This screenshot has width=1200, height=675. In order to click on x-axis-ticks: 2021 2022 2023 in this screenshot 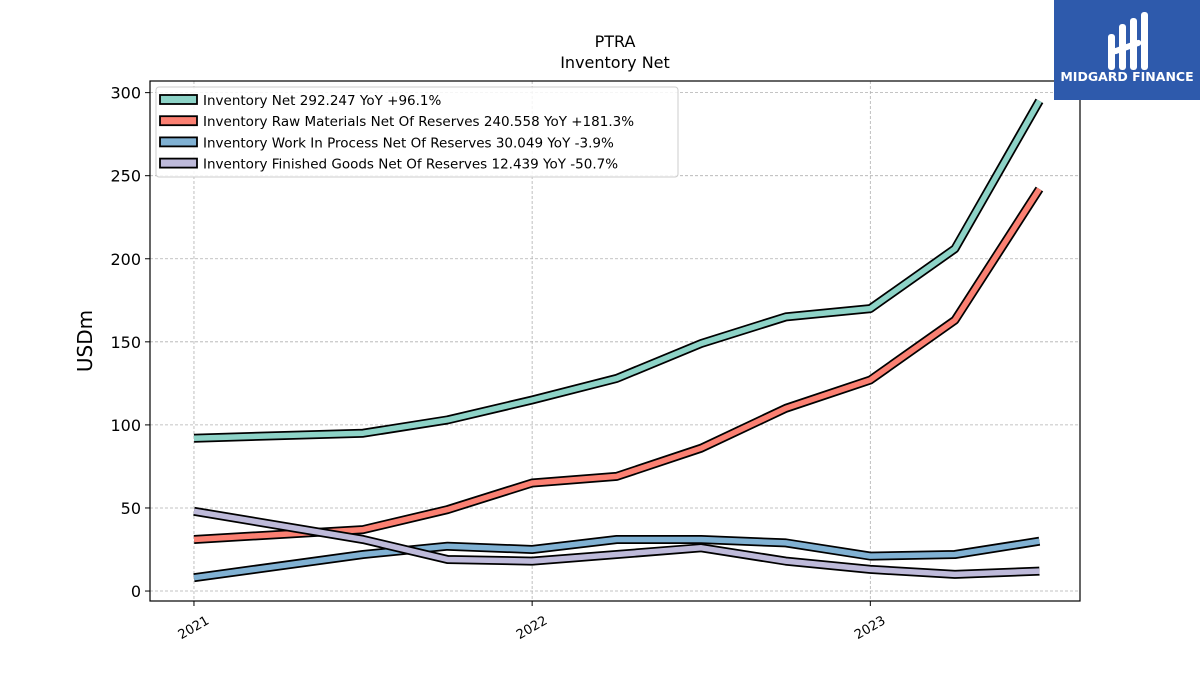, I will do `click(532, 622)`.